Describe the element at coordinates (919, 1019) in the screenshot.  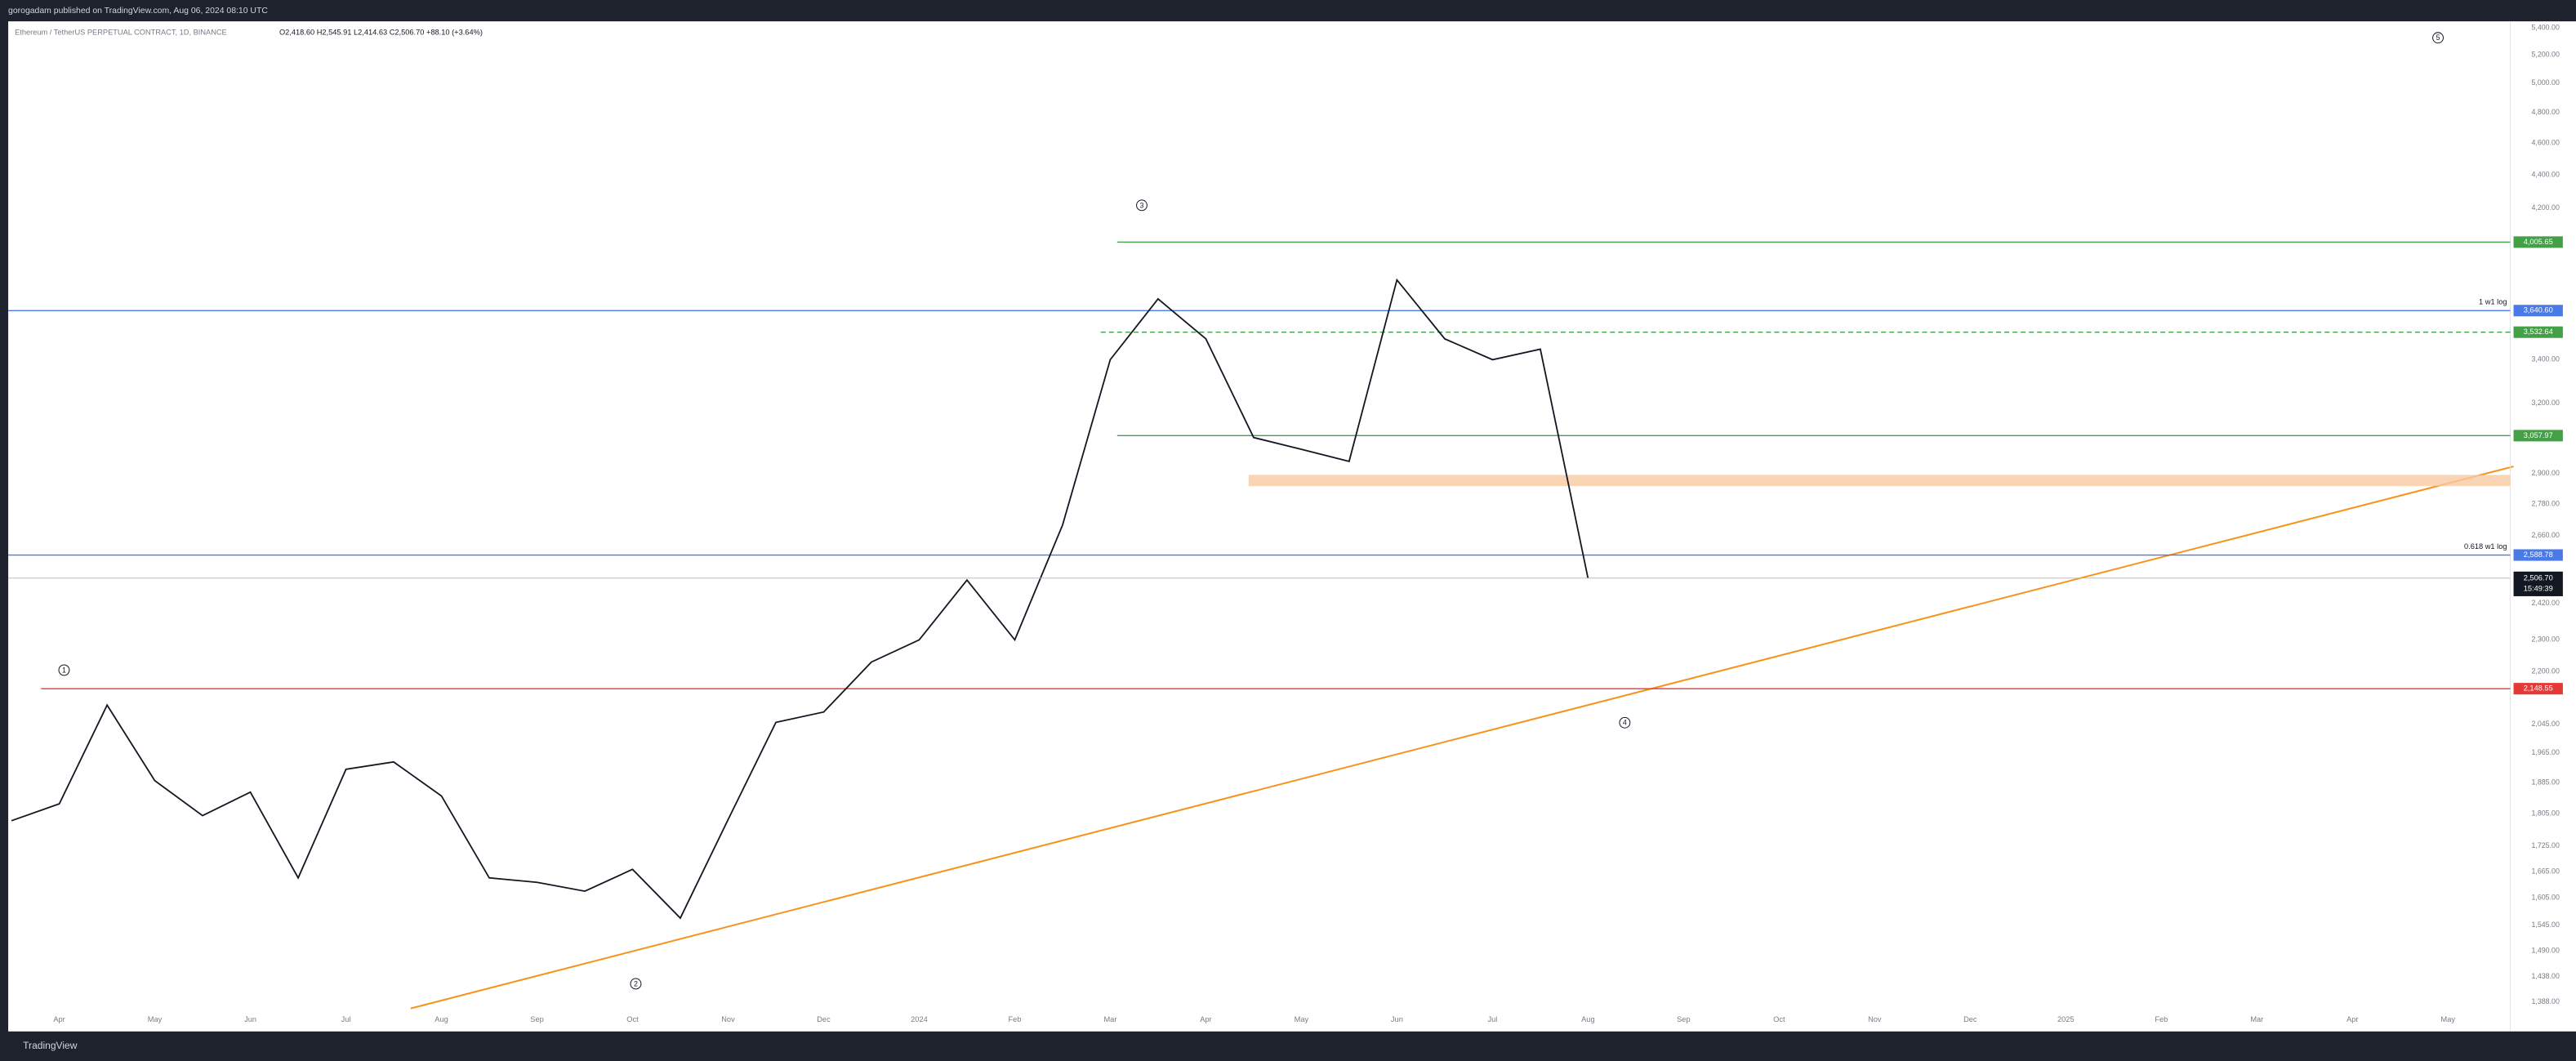
I see `x-tick-label: 2024` at that location.